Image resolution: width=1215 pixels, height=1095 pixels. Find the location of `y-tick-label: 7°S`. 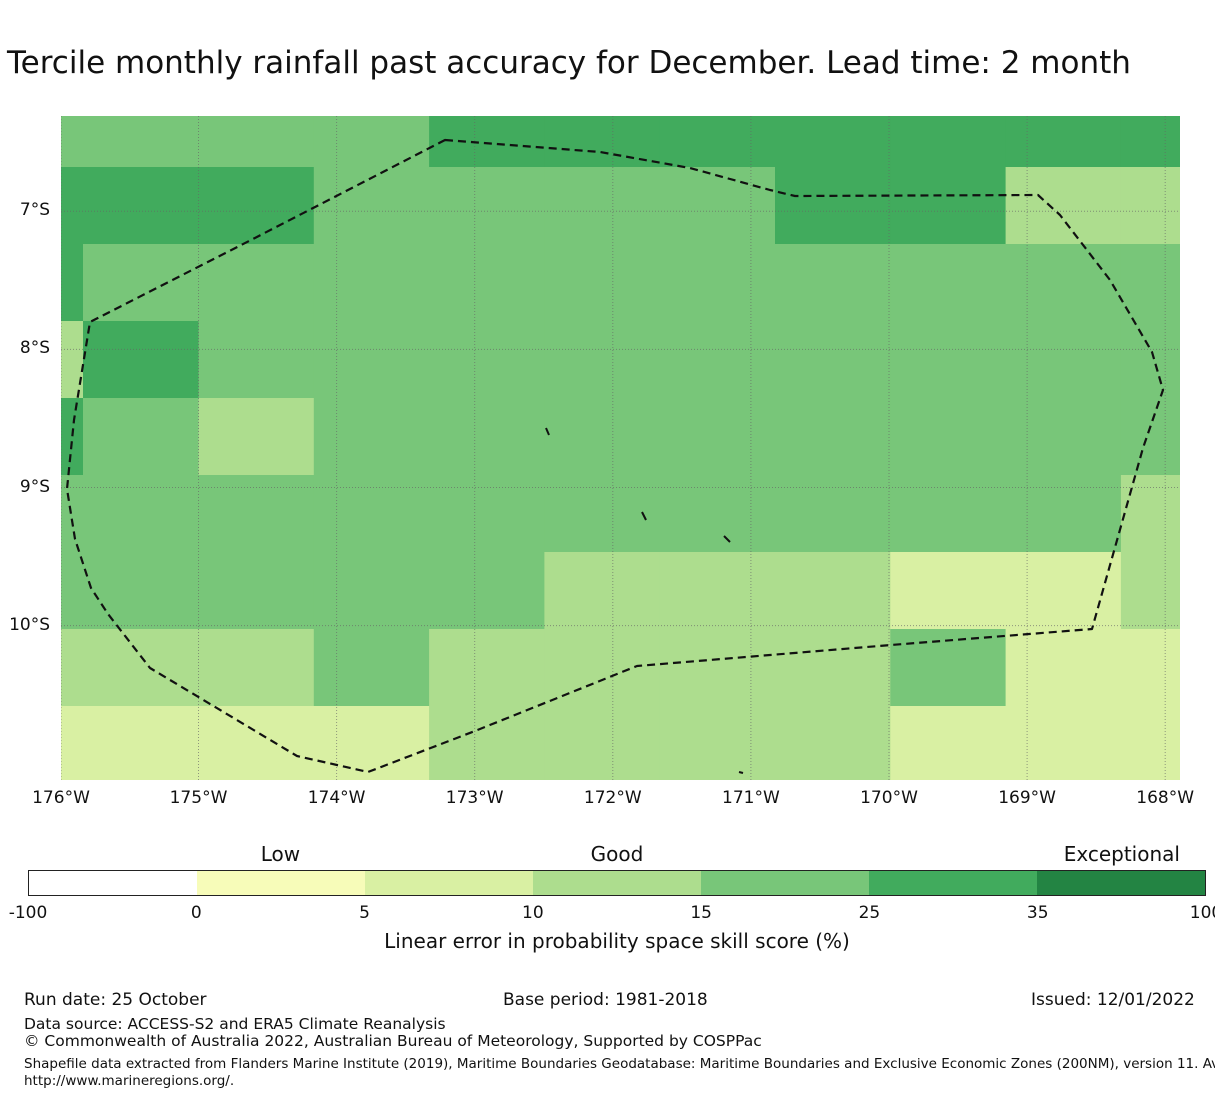

y-tick-label: 7°S is located at coordinates (34, 210).